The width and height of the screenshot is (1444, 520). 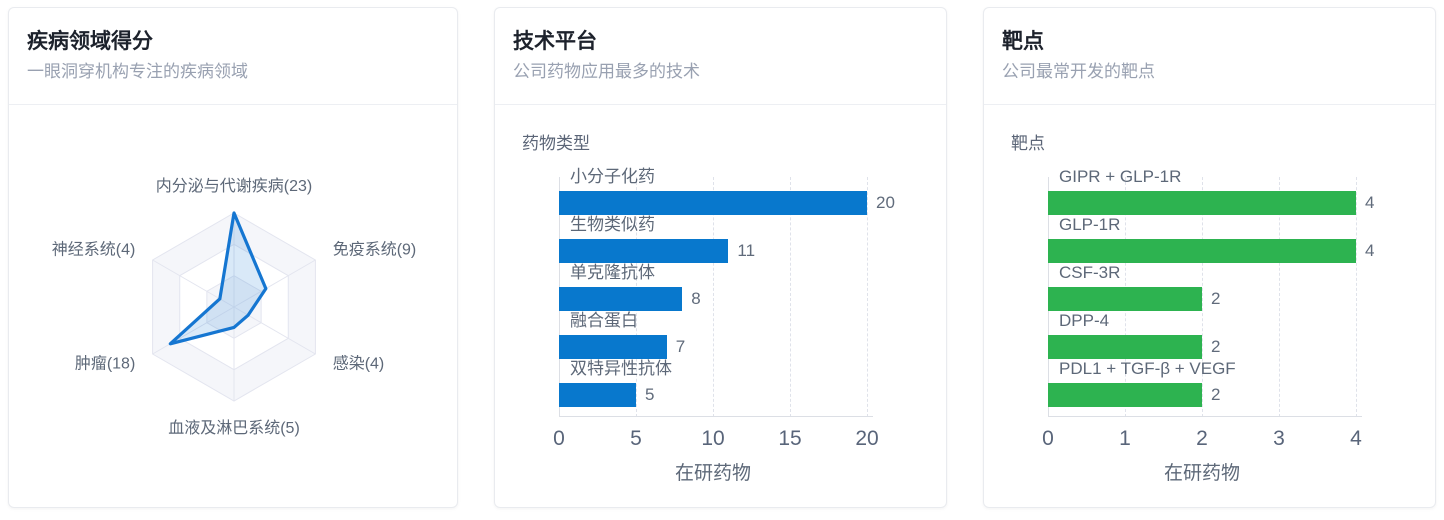 I want to click on radar-axis-label: 内分泌与代谢疾病(23), so click(x=234, y=186).